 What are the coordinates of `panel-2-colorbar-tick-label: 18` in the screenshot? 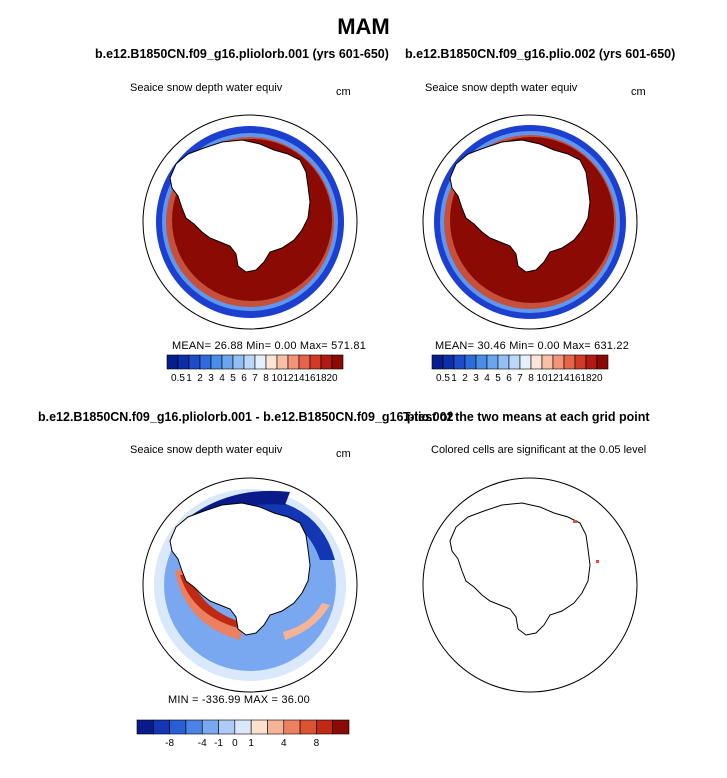 It's located at (586, 378).